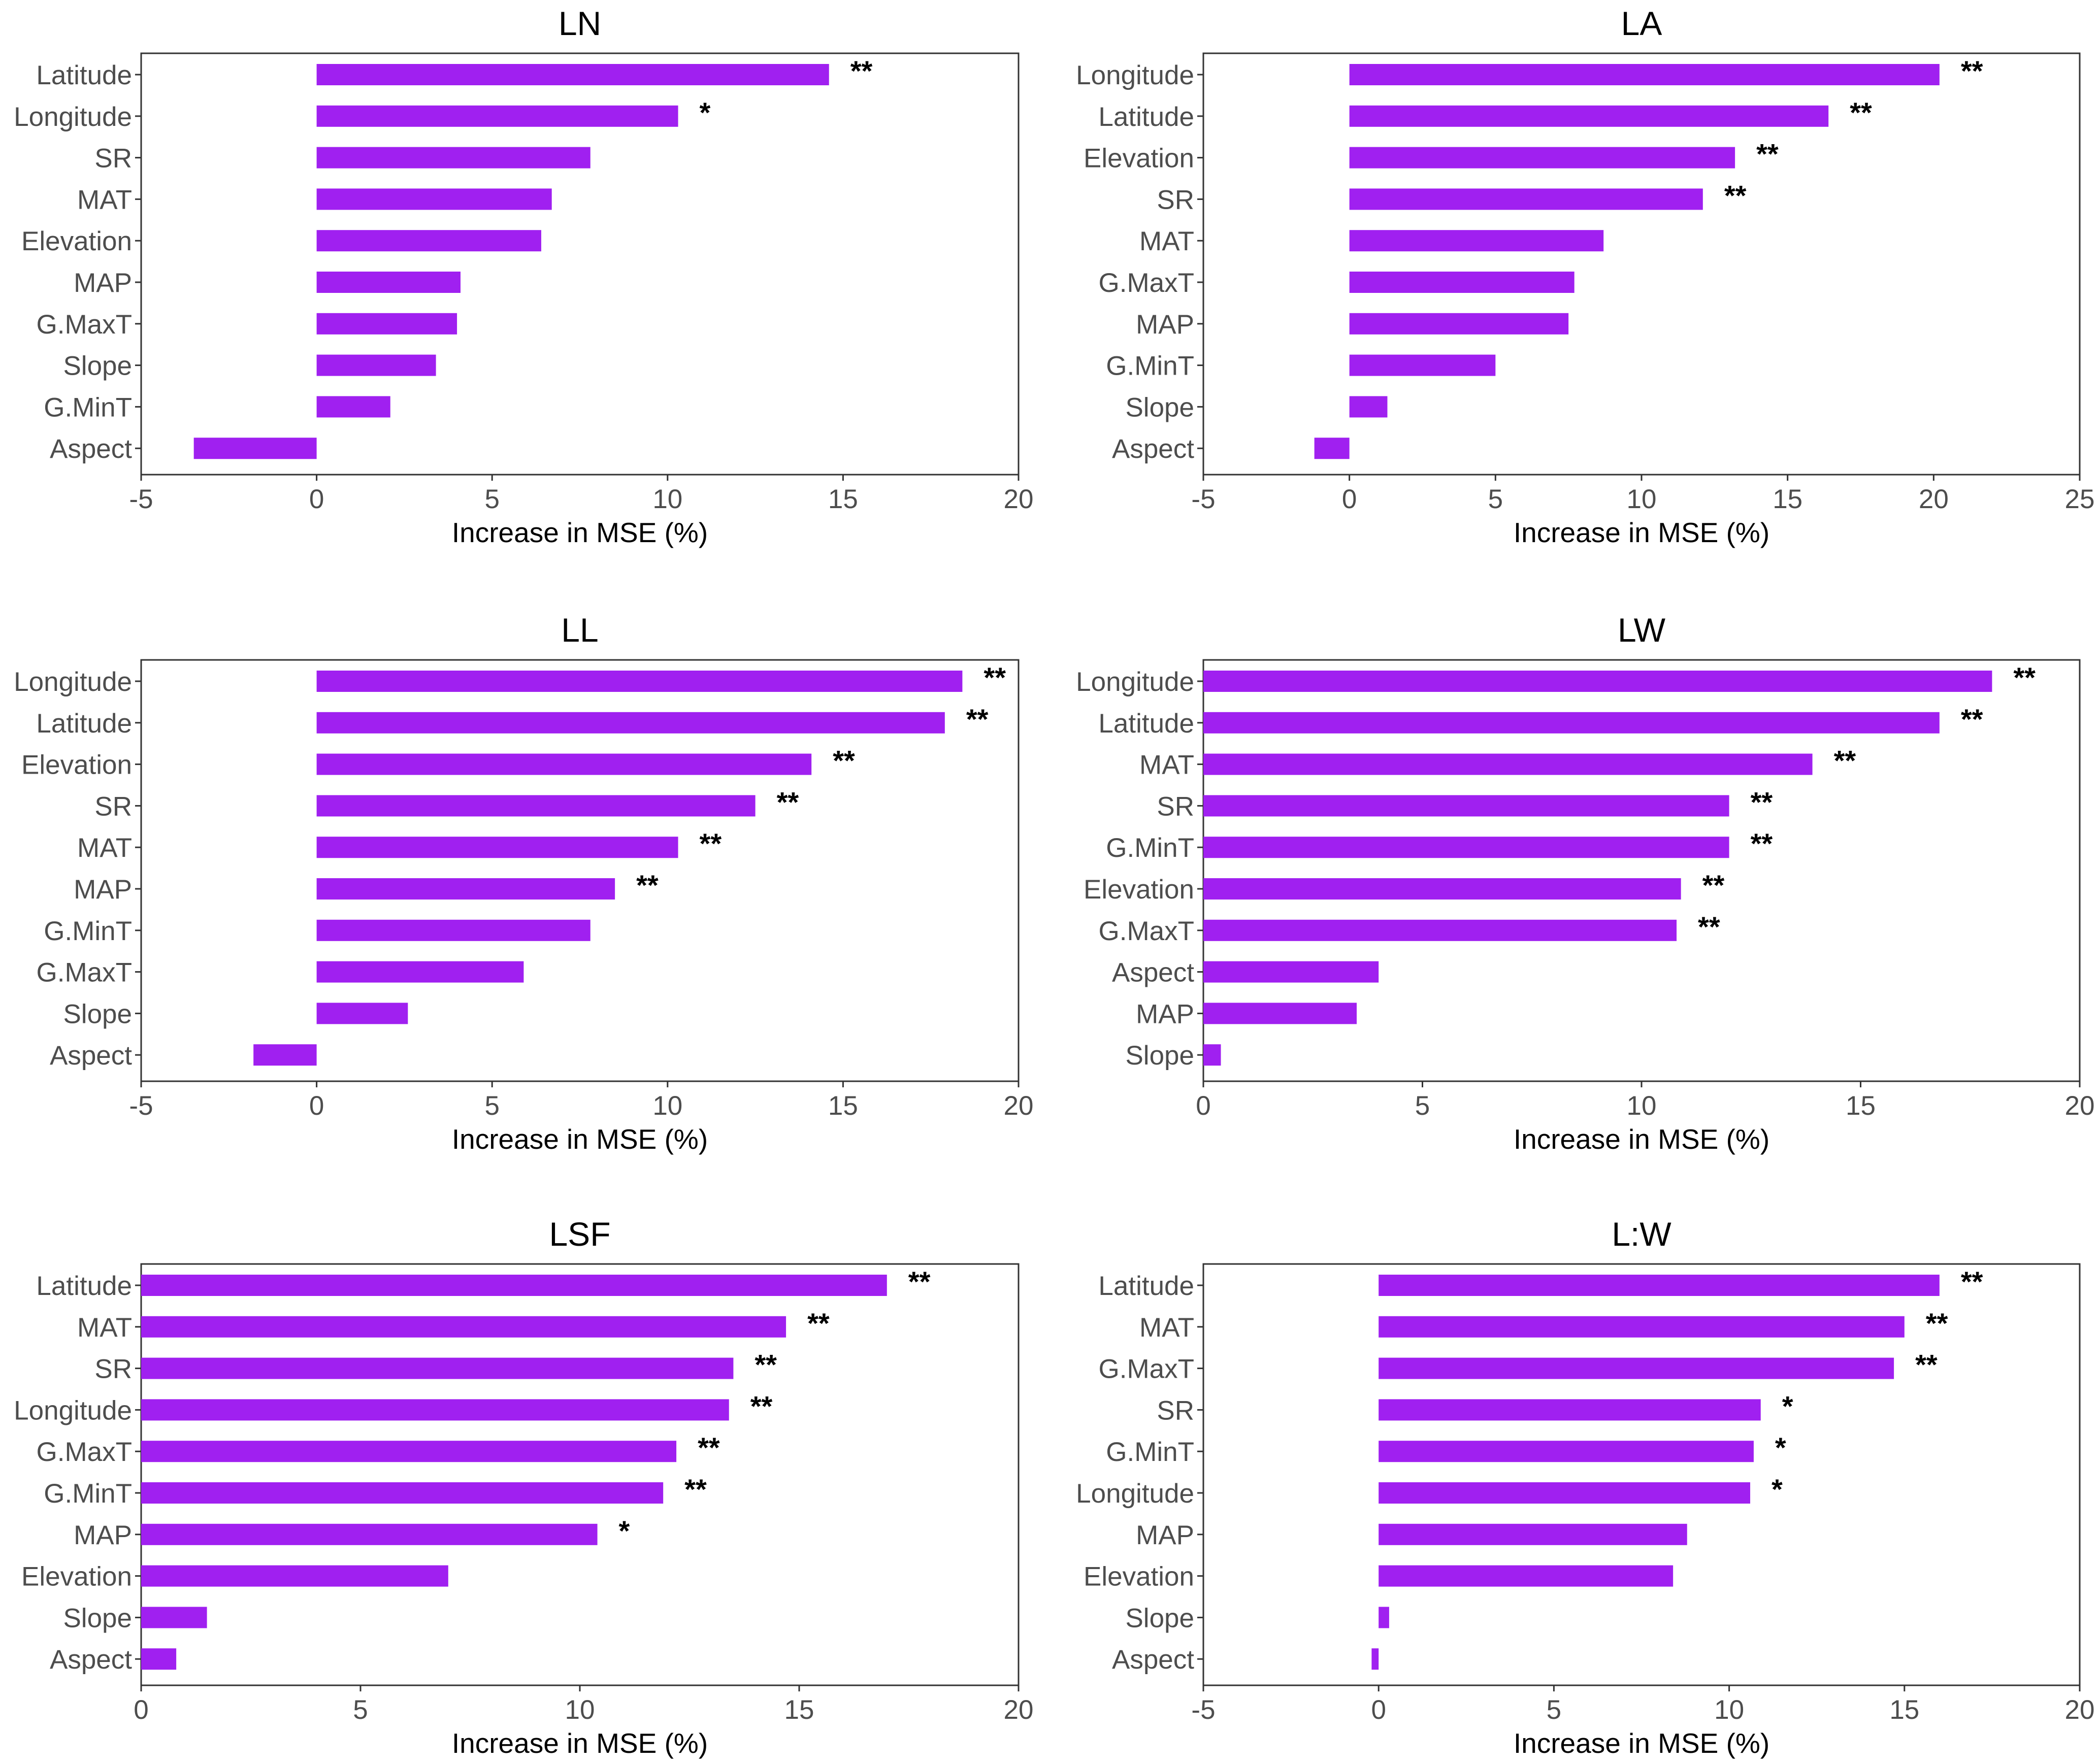 This screenshot has width=2099, height=1764. Describe the element at coordinates (1642, 630) in the screenshot. I see `chart-title: LW` at that location.